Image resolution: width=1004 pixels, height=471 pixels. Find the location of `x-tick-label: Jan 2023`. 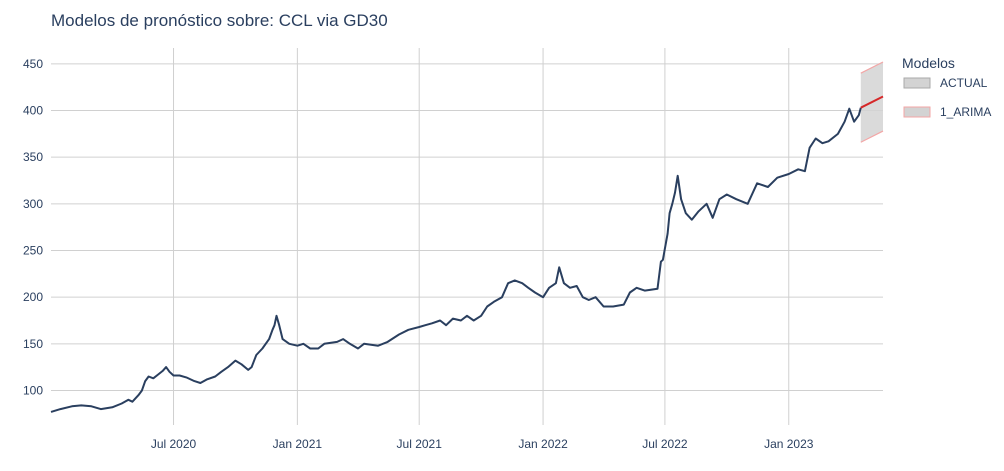

x-tick-label: Jan 2023 is located at coordinates (789, 444).